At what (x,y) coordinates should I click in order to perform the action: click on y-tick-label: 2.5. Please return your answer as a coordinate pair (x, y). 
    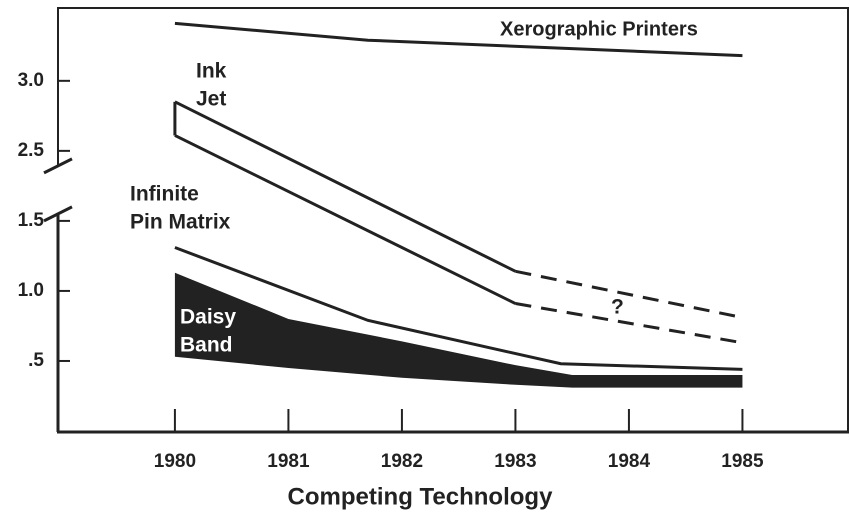
    Looking at the image, I should click on (31, 150).